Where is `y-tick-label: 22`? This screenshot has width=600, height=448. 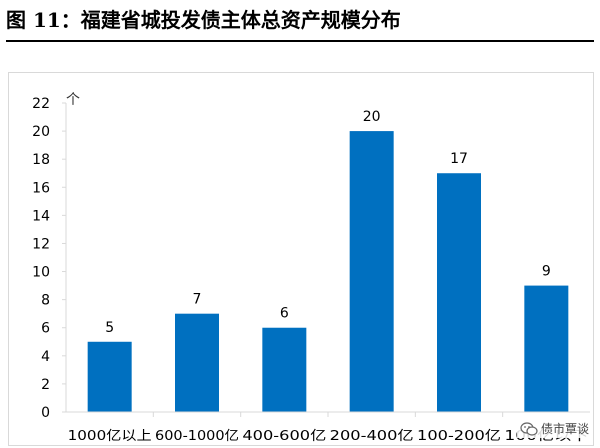
y-tick-label: 22 is located at coordinates (41, 104).